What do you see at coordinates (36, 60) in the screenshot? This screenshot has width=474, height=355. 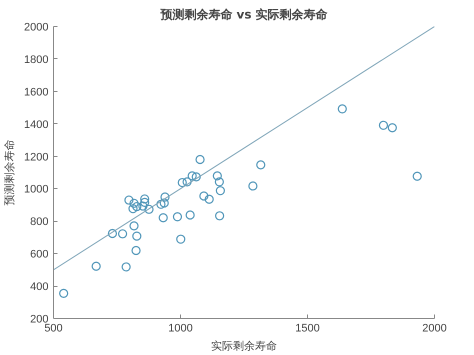 I see `y-tick-label: 1800` at bounding box center [36, 60].